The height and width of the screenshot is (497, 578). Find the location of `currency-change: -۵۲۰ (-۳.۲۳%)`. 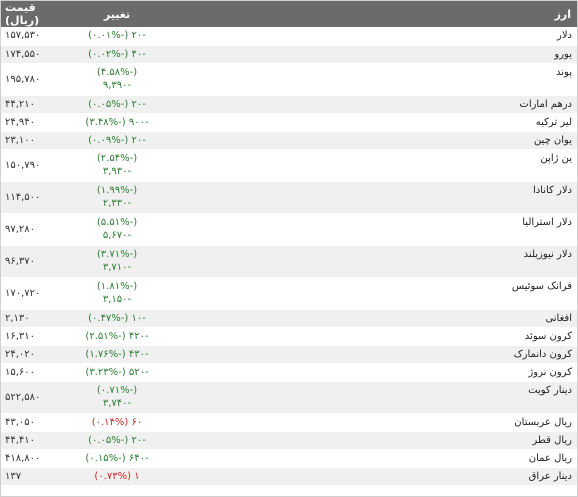

currency-change: -۵۲۰ (-۳.۲۳%) is located at coordinates (117, 372).